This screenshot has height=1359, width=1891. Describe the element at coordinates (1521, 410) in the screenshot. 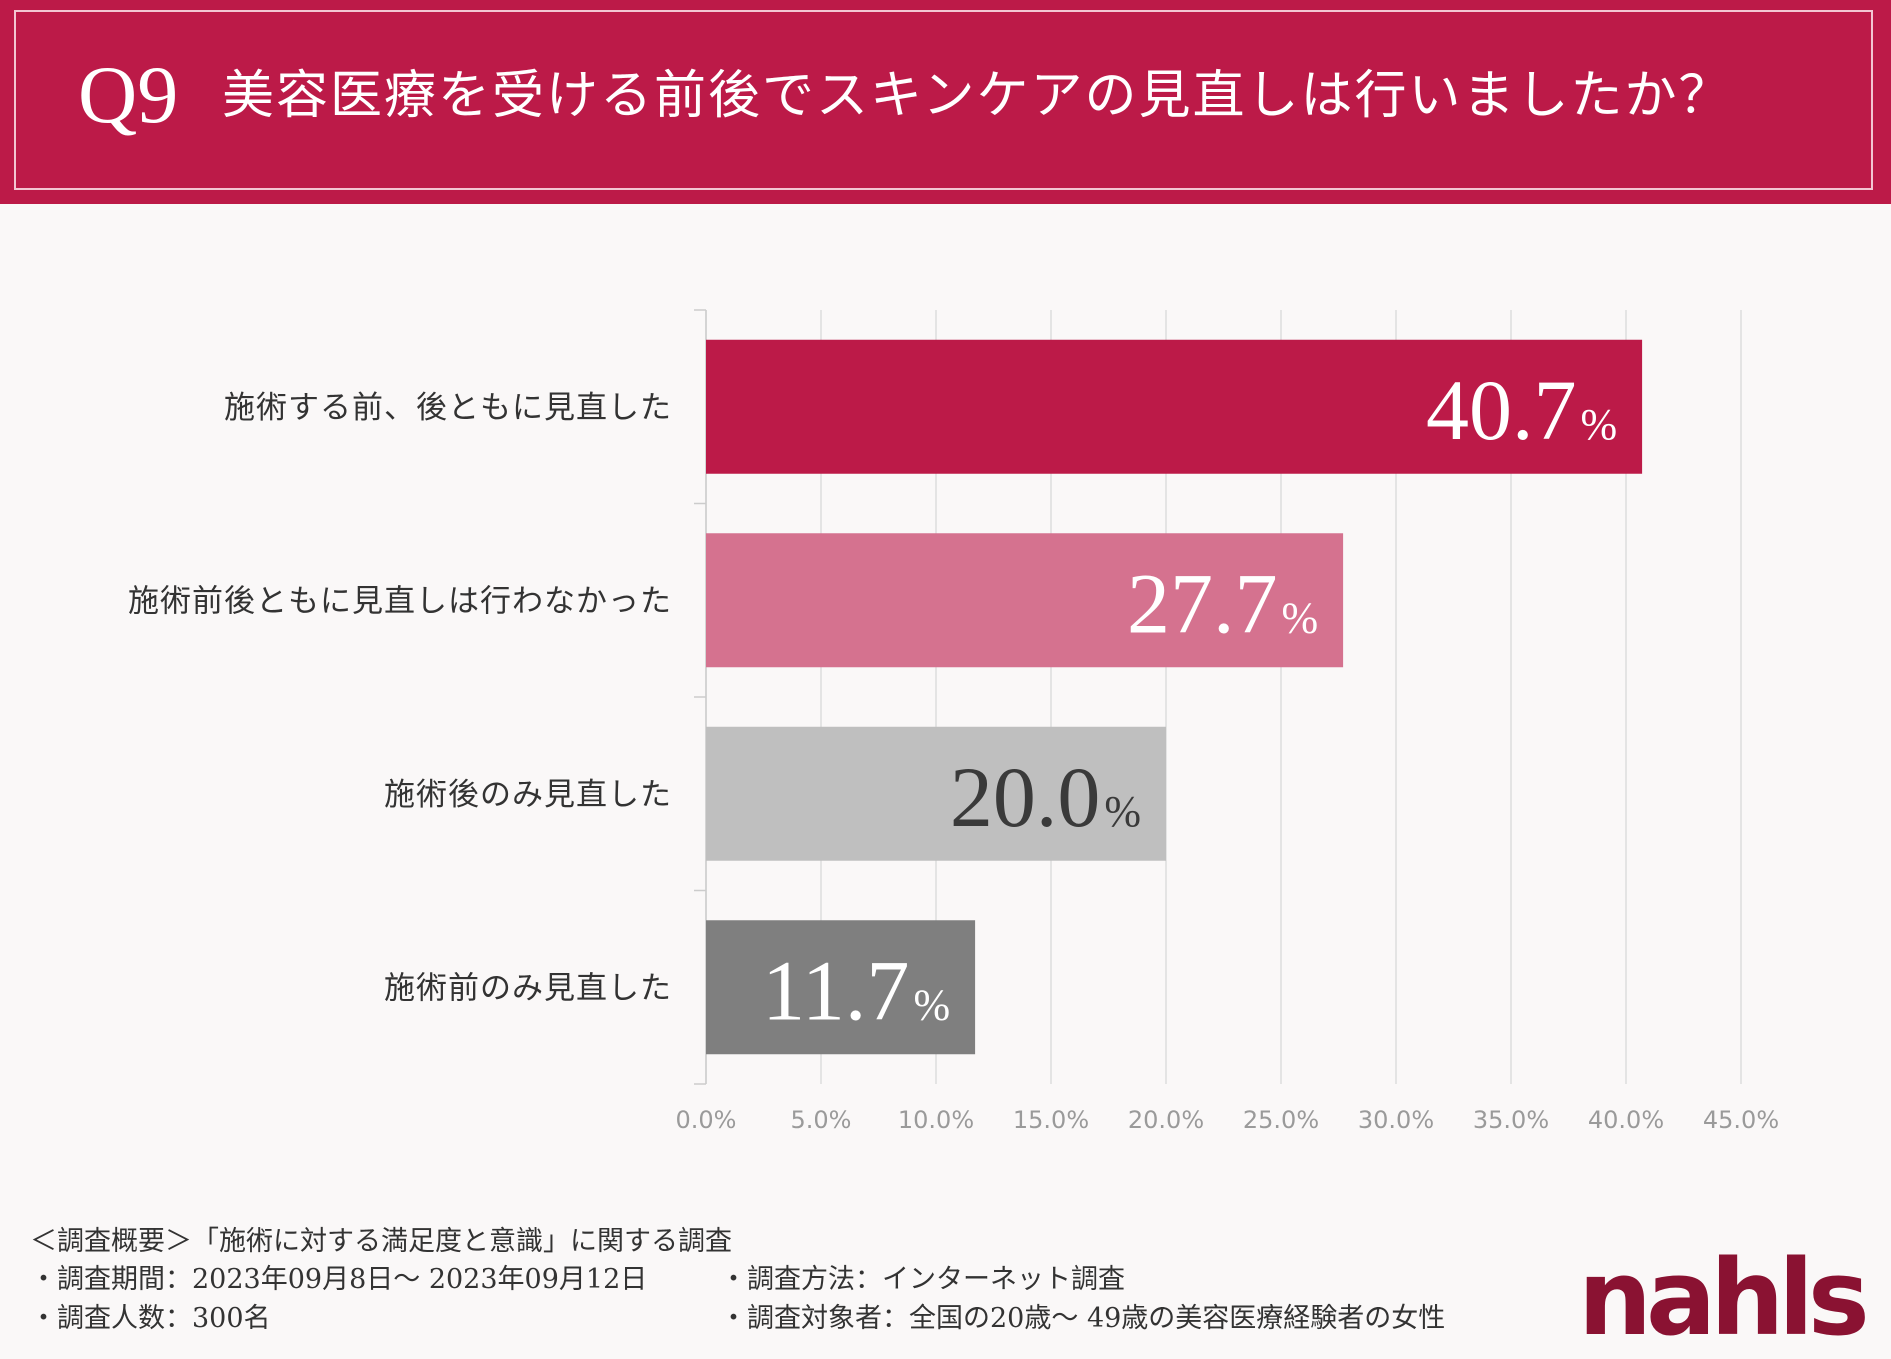

I see `value-label: 40.7%` at that location.